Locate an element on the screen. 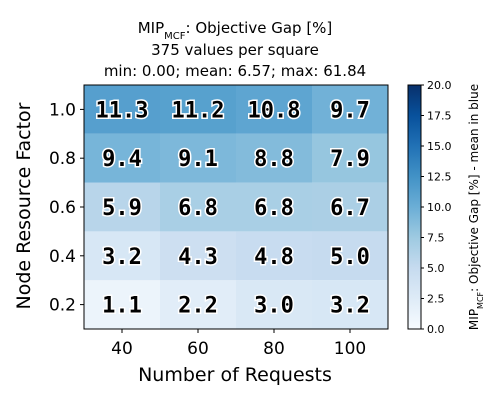 The width and height of the screenshot is (500, 400). chart-title: MIPMCF: Objective Gap [%] is located at coordinates (235, 30).